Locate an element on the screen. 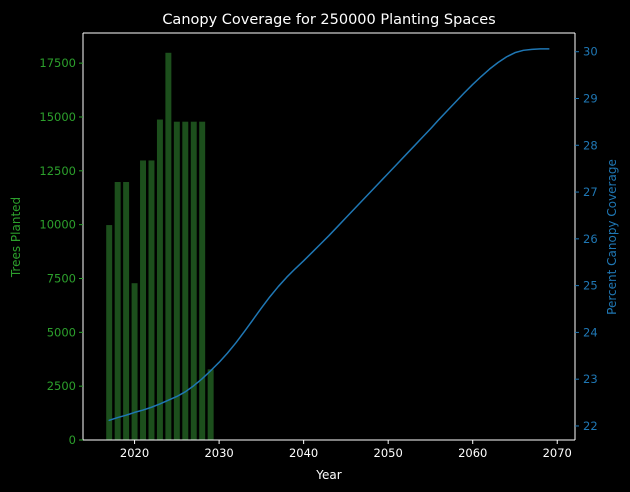  y-left-tick-label-0: 0 is located at coordinates (72, 440).